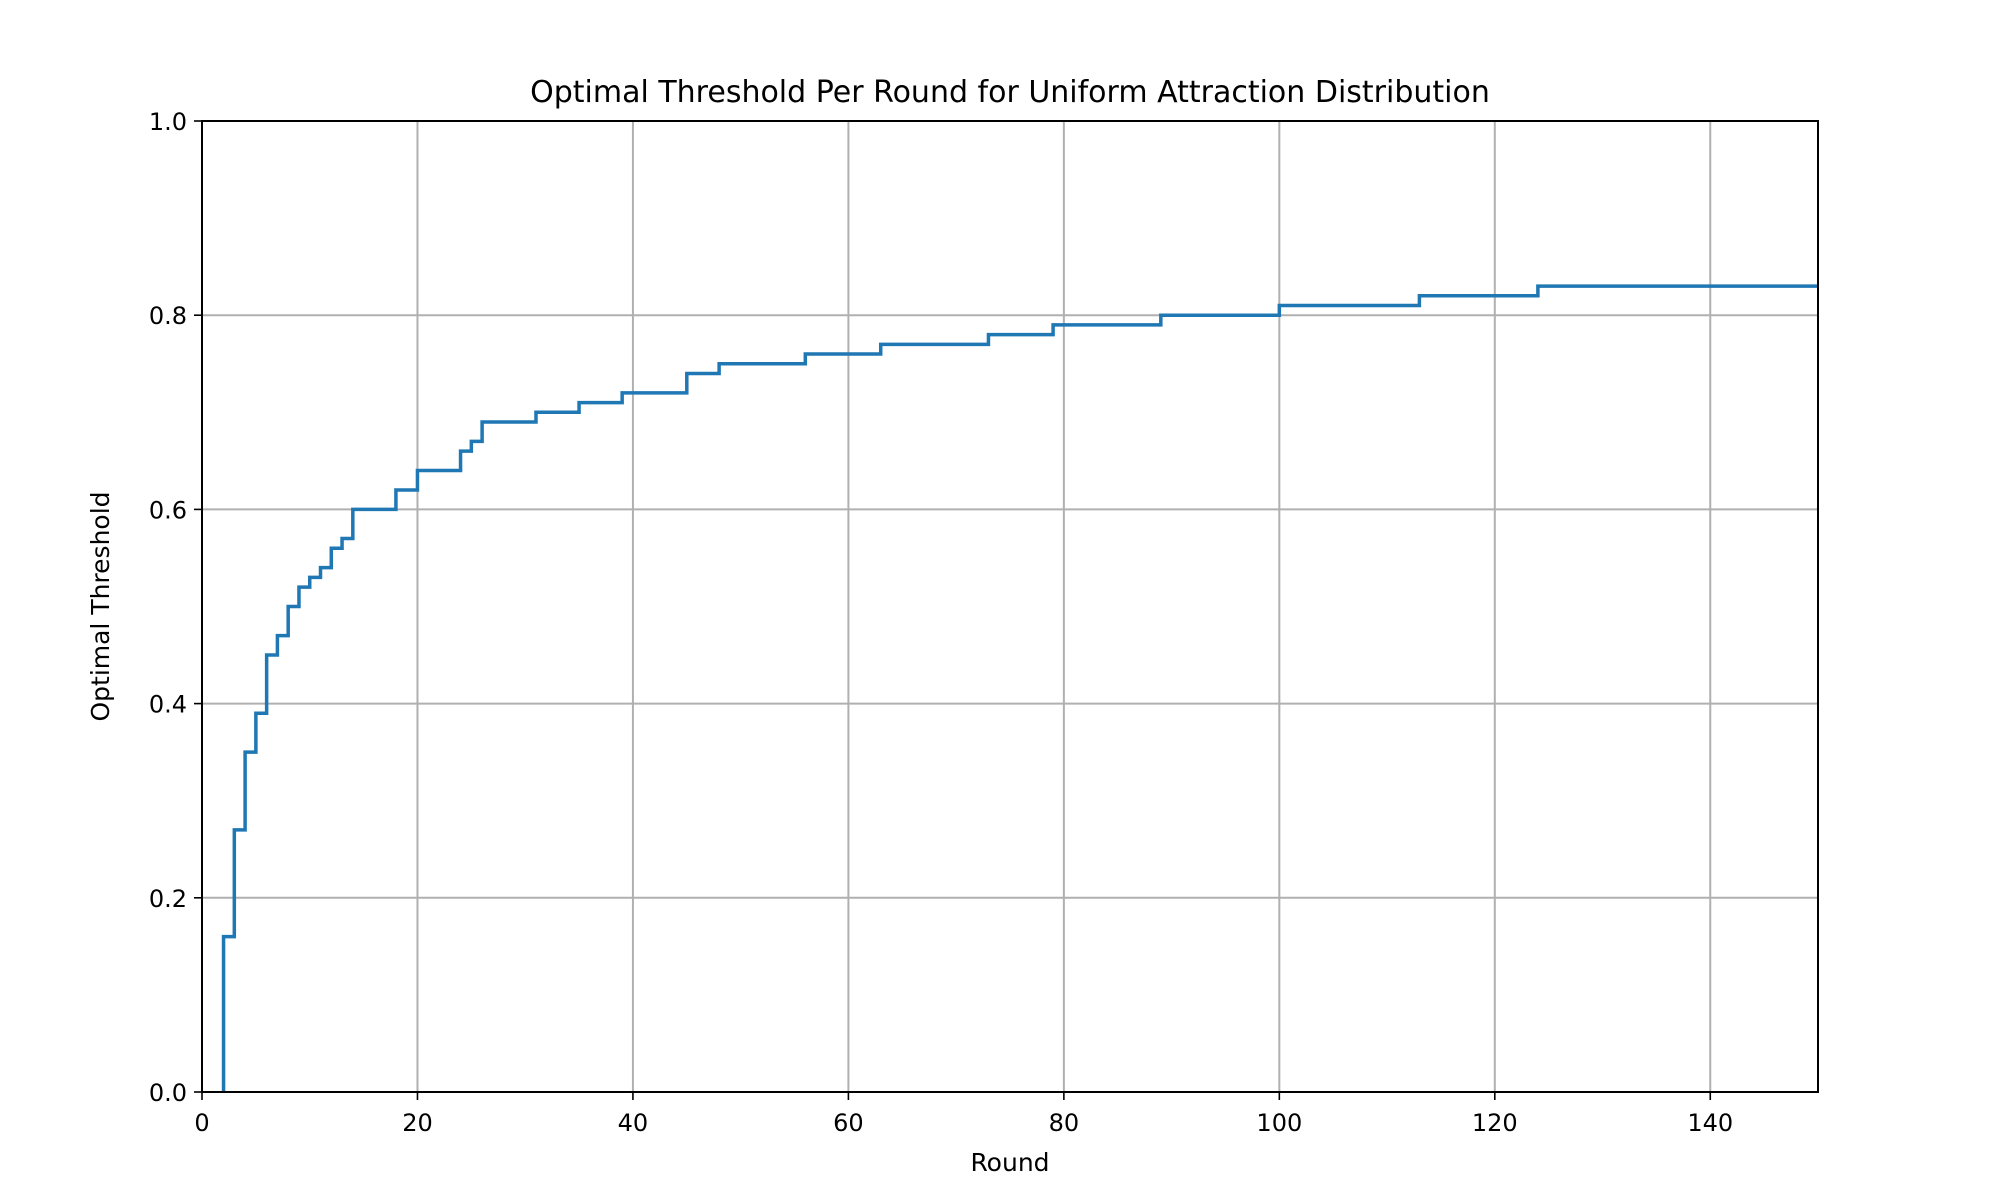  What do you see at coordinates (168, 899) in the screenshot?
I see `y-tick-label: 0.2` at bounding box center [168, 899].